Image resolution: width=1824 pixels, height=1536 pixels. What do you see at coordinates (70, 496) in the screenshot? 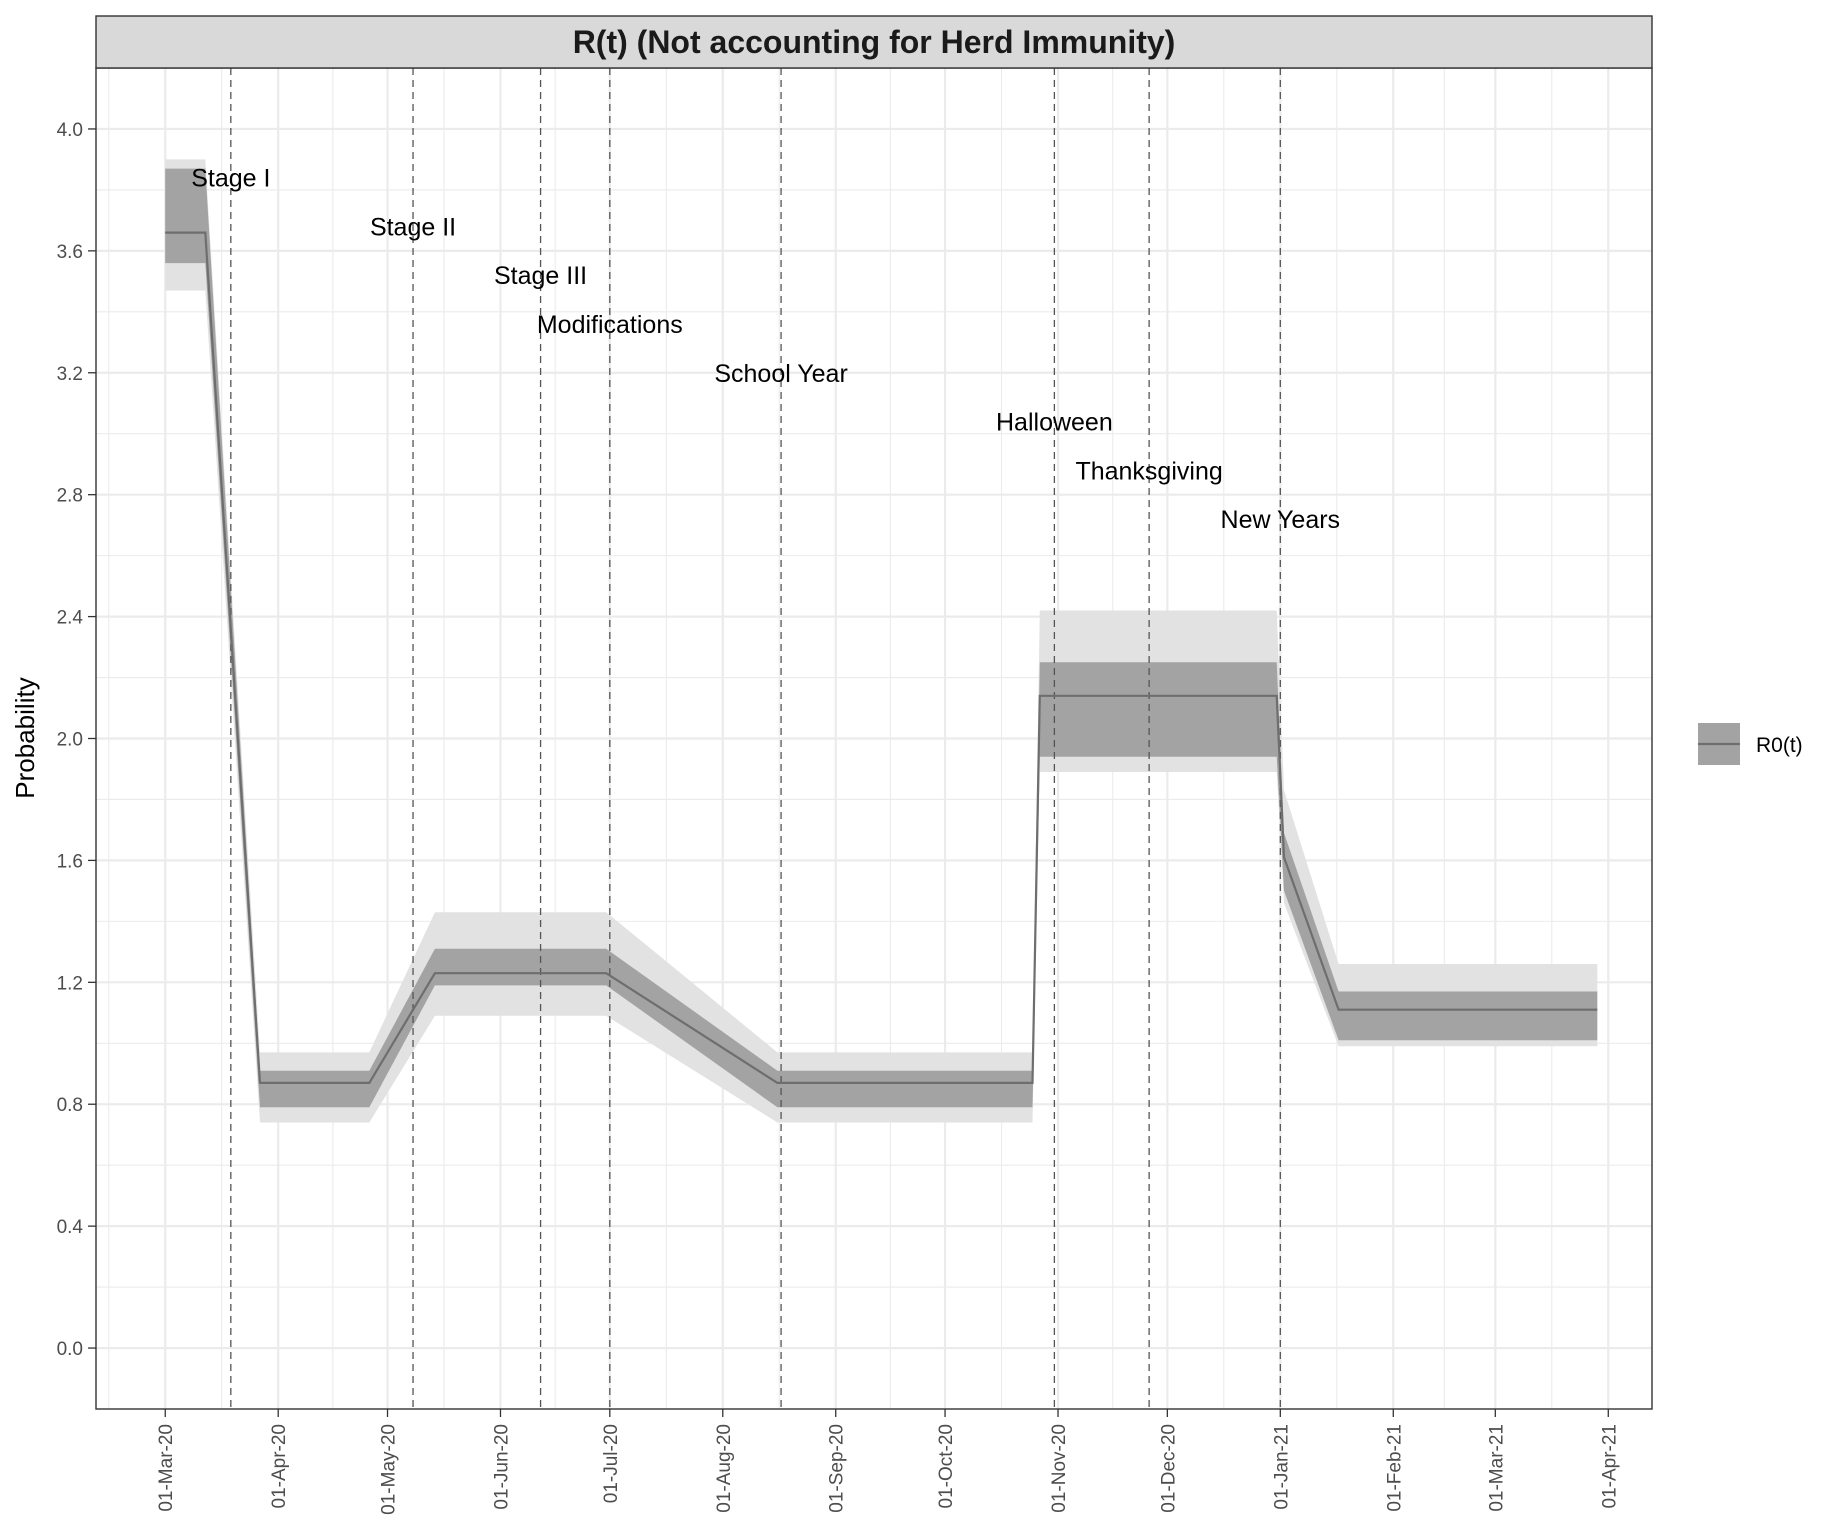
I see `y-tick-label: 2.8` at bounding box center [70, 496].